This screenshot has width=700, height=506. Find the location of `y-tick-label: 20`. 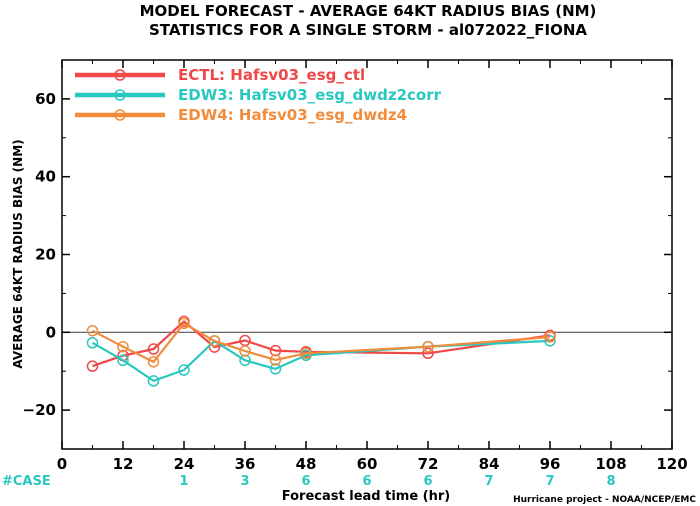

y-tick-label: 20 is located at coordinates (45, 255).